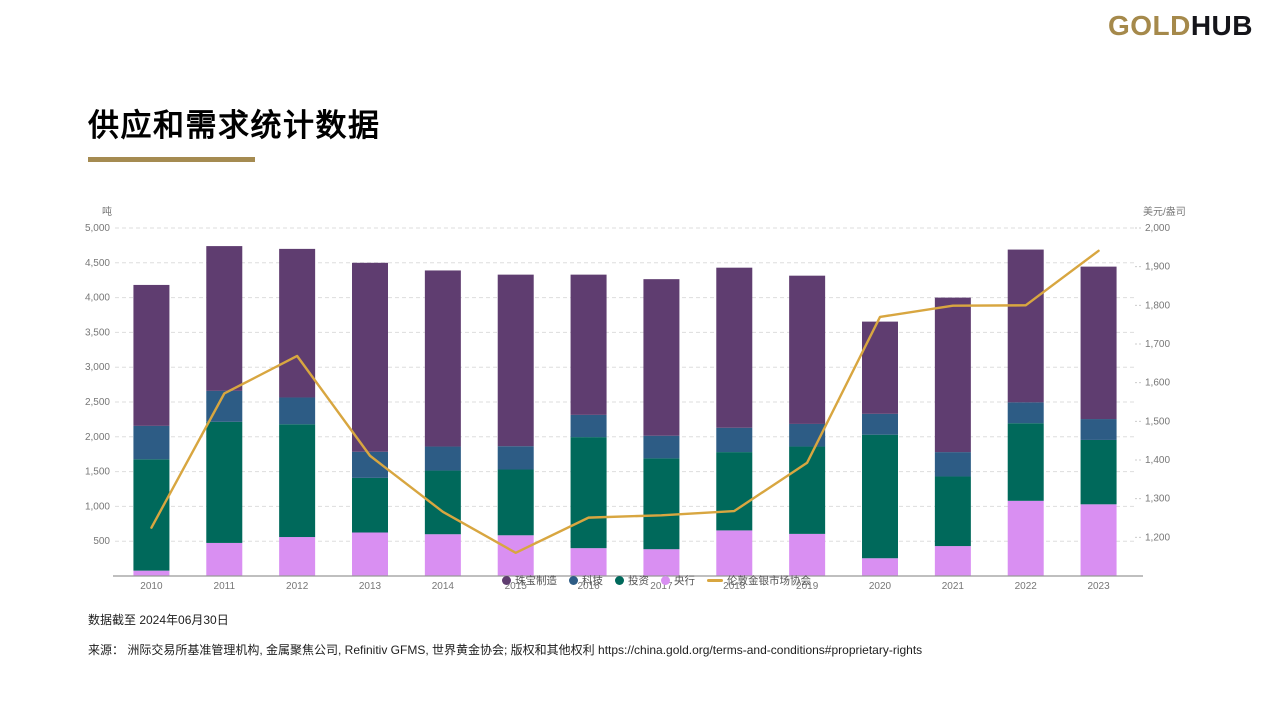  Describe the element at coordinates (107, 211) in the screenshot. I see `left-axis-title: 吨` at that location.